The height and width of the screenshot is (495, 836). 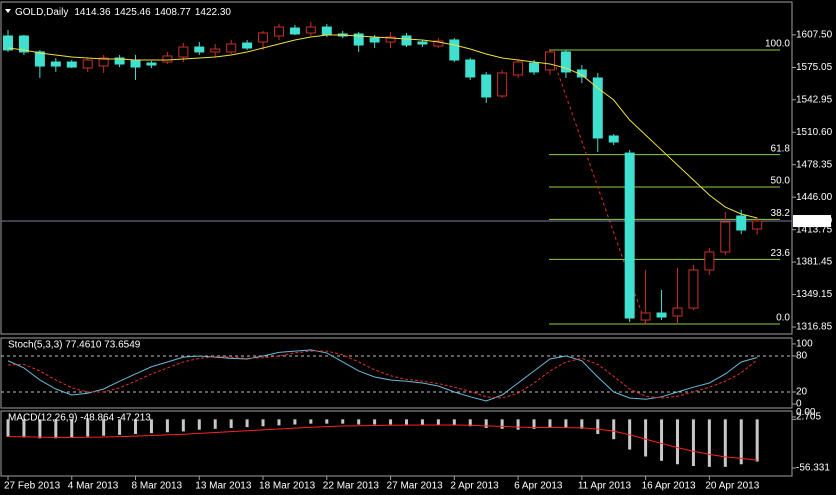 What do you see at coordinates (814, 294) in the screenshot?
I see `y-tick-label: 1349.15` at bounding box center [814, 294].